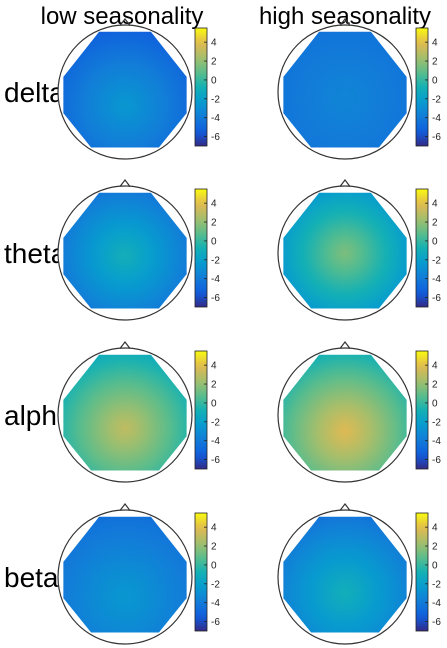 Image resolution: width=447 pixels, height=648 pixels. Describe the element at coordinates (236, 16) in the screenshot. I see `column-titles: low seasonality high seasonality` at that location.